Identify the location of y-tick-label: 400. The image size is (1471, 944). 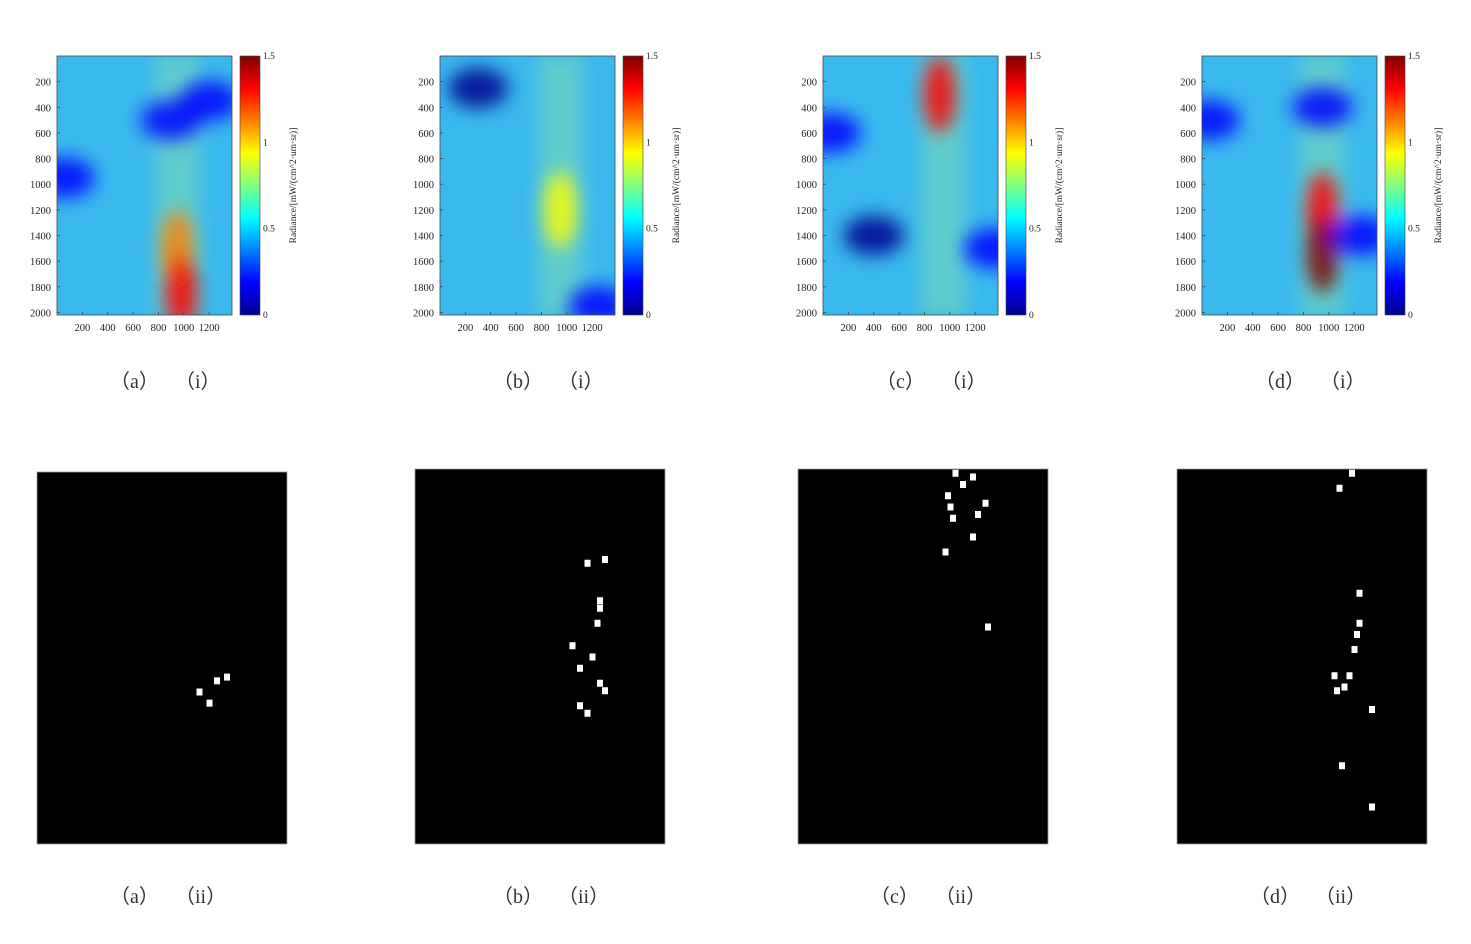
(426, 108).